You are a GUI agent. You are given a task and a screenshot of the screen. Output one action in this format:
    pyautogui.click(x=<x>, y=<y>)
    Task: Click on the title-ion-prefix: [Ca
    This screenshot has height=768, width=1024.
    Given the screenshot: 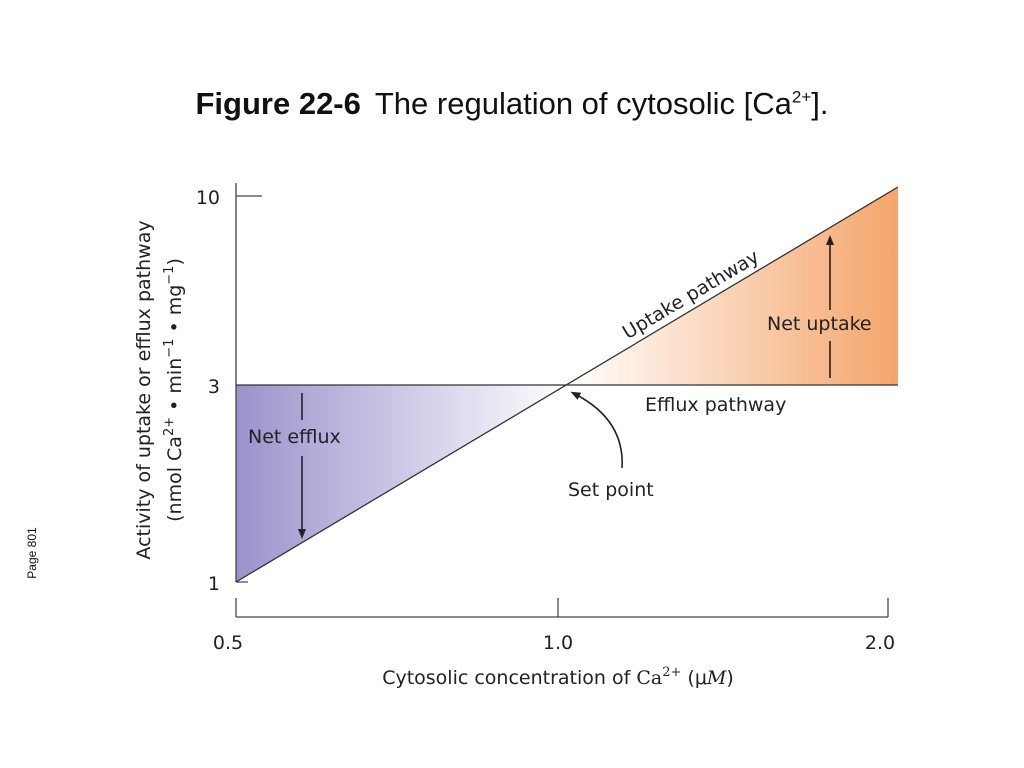 What is the action you would take?
    pyautogui.click(x=767, y=103)
    